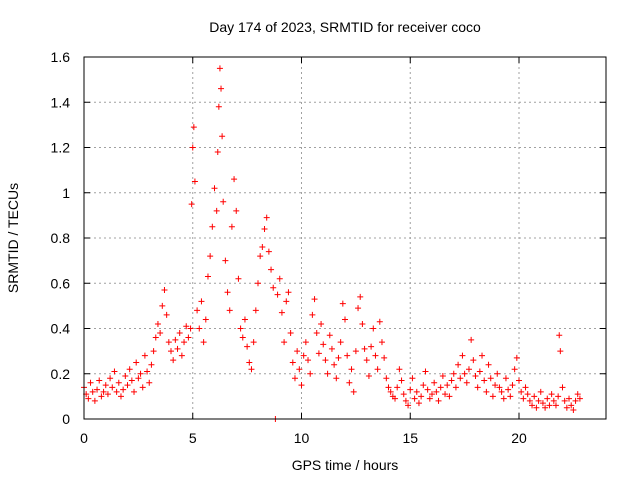  What do you see at coordinates (61, 57) in the screenshot?
I see `y-tick-label: 1.6` at bounding box center [61, 57].